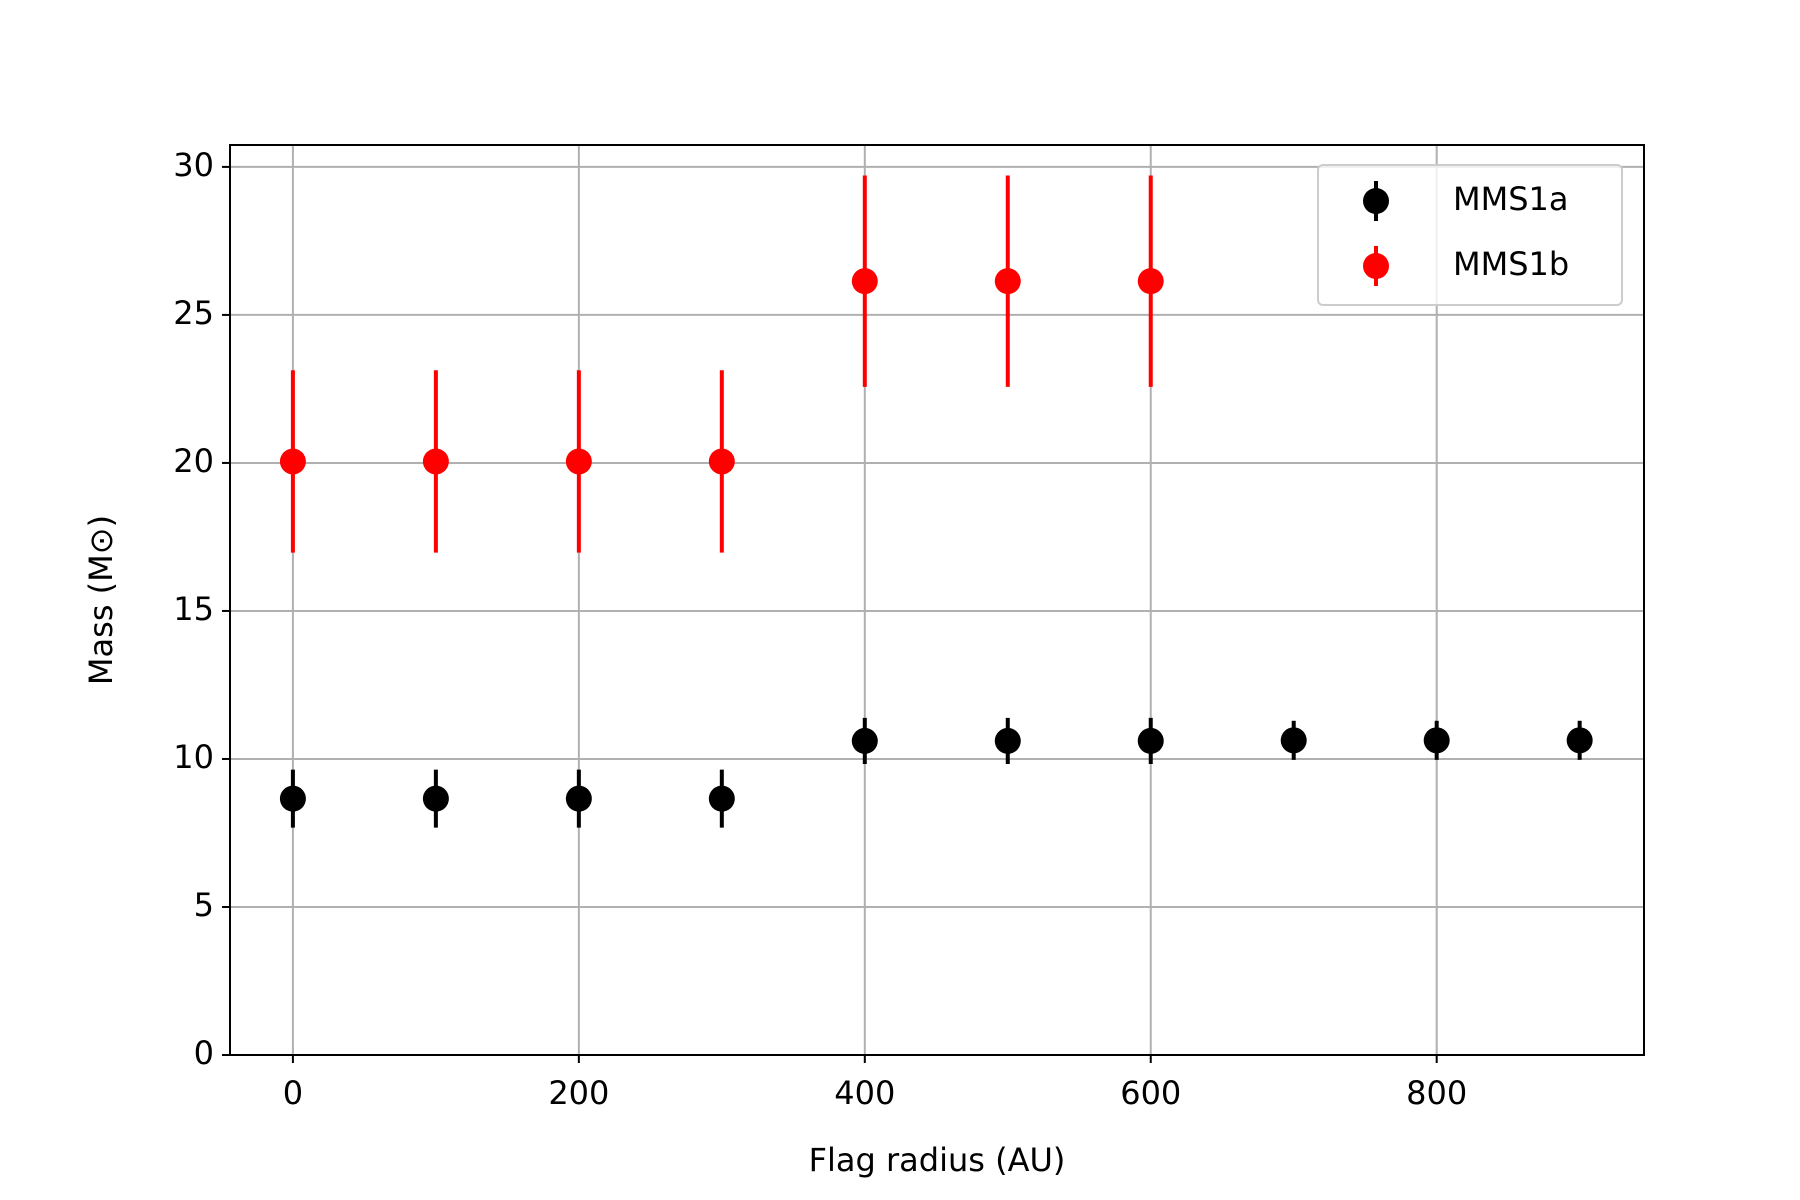 The width and height of the screenshot is (1800, 1200). Describe the element at coordinates (193, 165) in the screenshot. I see `y-tick-label: 30` at that location.